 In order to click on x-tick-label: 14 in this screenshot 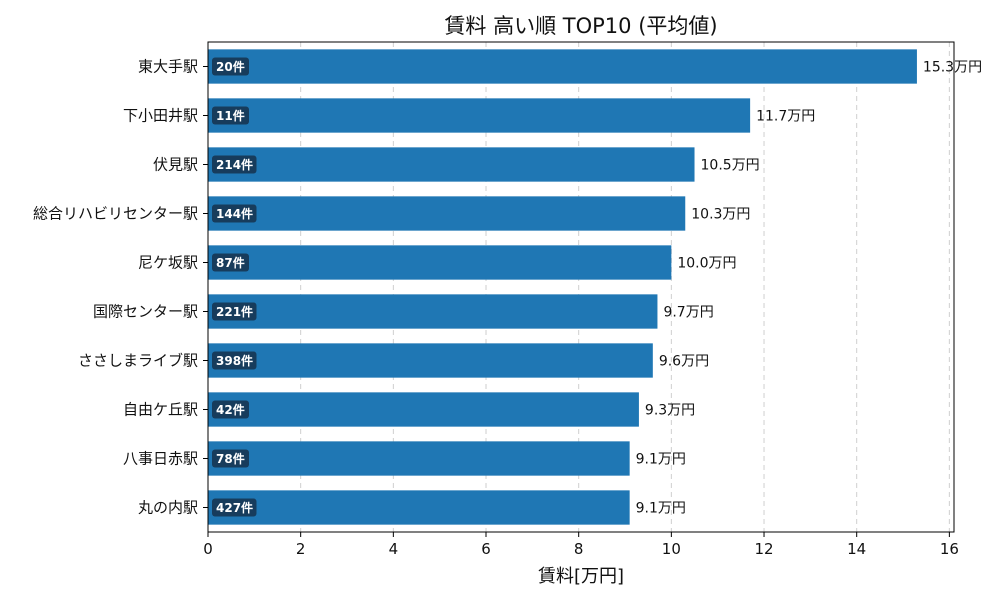, I will do `click(856, 549)`.